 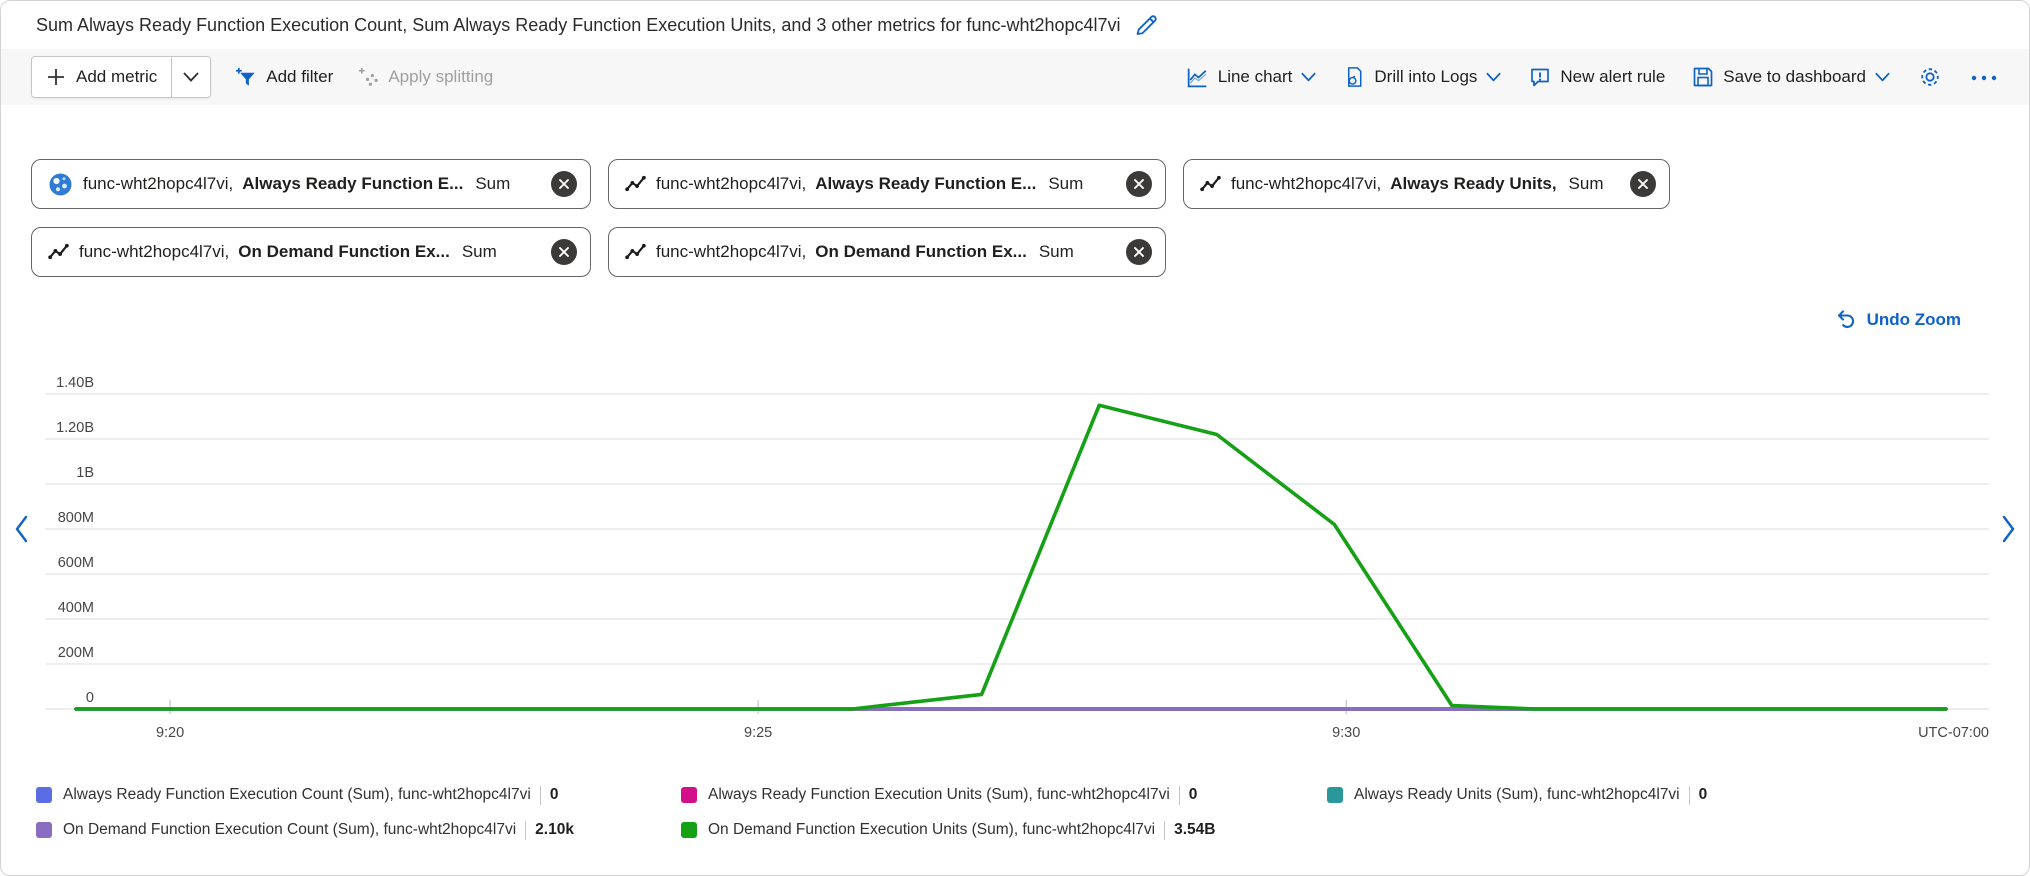 I want to click on pan-left-button, so click(x=21, y=530).